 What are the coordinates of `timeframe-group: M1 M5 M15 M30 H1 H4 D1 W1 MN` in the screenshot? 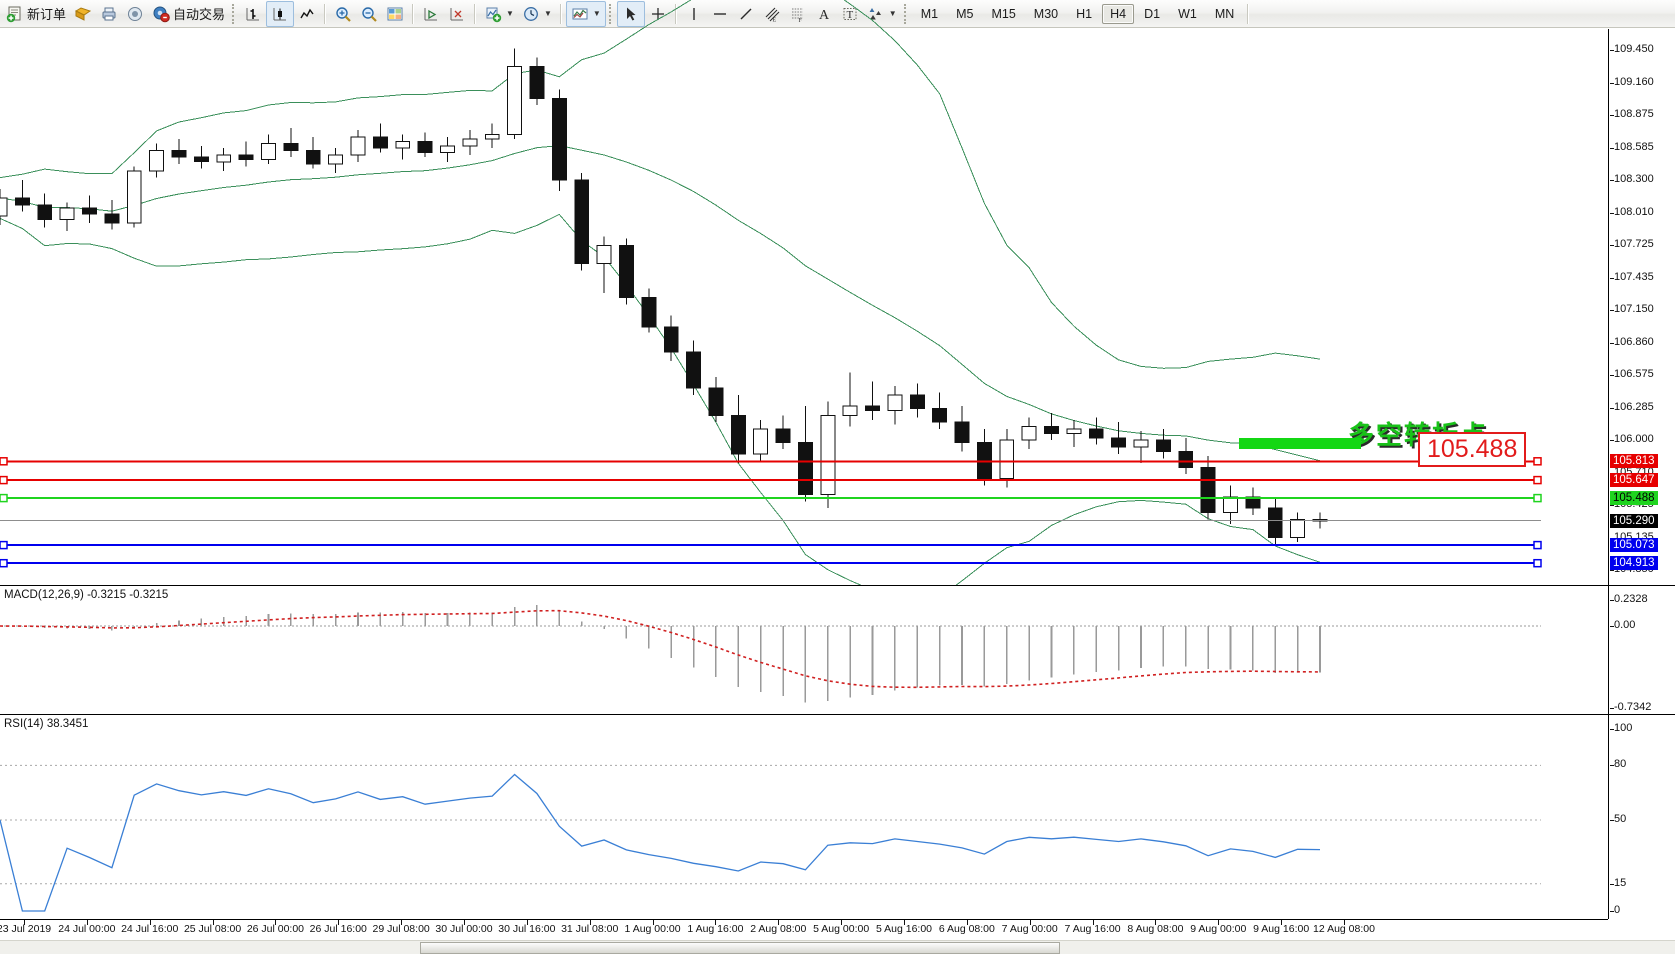 It's located at (1078, 13).